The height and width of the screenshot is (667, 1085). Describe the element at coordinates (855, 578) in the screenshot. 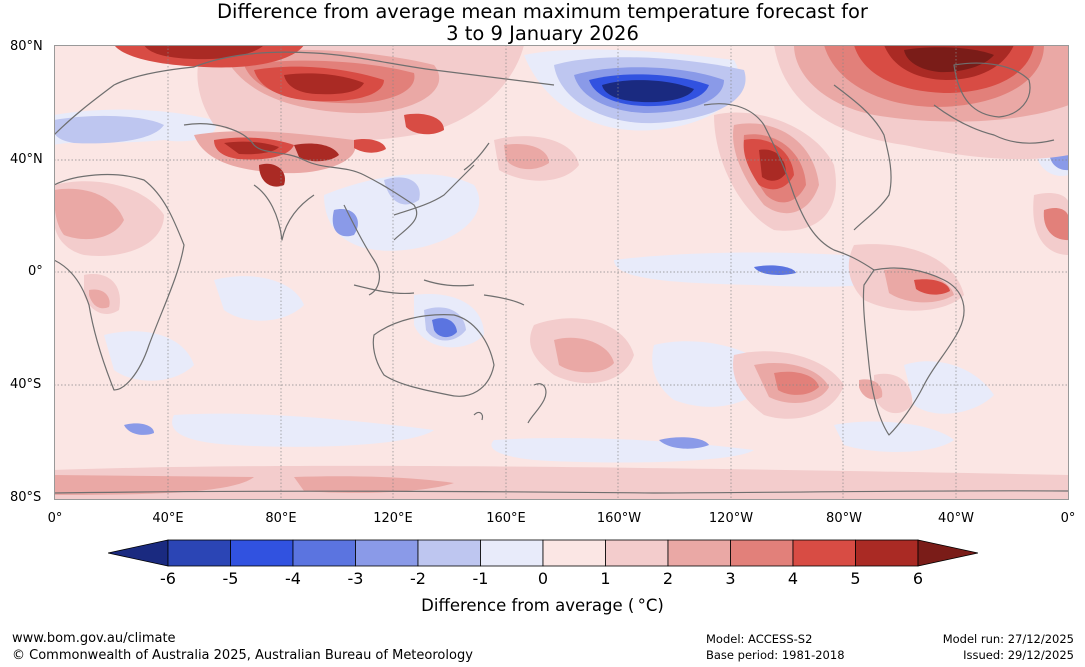

I see `colorbar-tick-label: 5` at that location.